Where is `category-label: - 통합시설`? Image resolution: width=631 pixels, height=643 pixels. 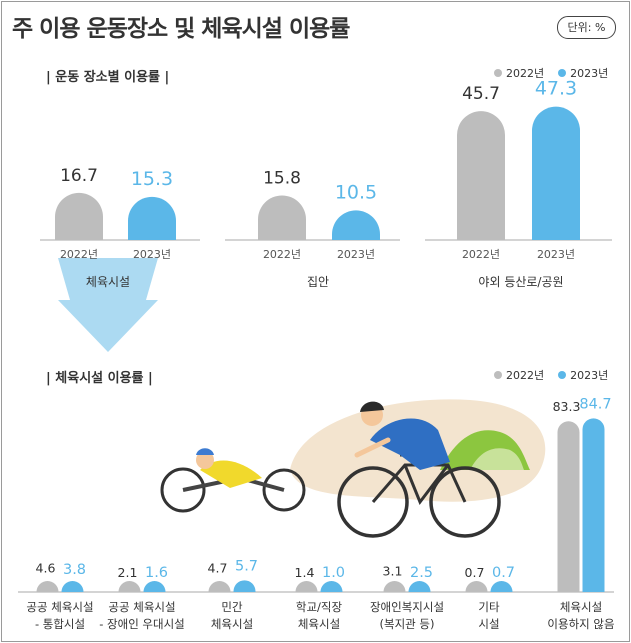 category-label: - 통합시설 is located at coordinates (60, 624).